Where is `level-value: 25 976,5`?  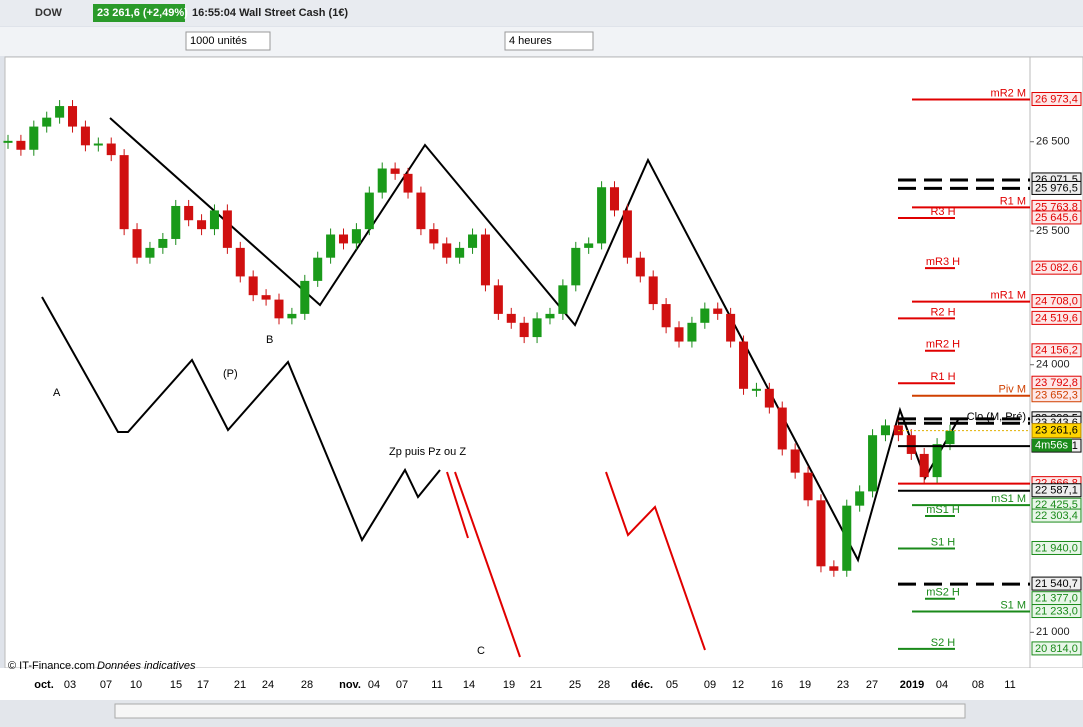 level-value: 25 976,5 is located at coordinates (1056, 188).